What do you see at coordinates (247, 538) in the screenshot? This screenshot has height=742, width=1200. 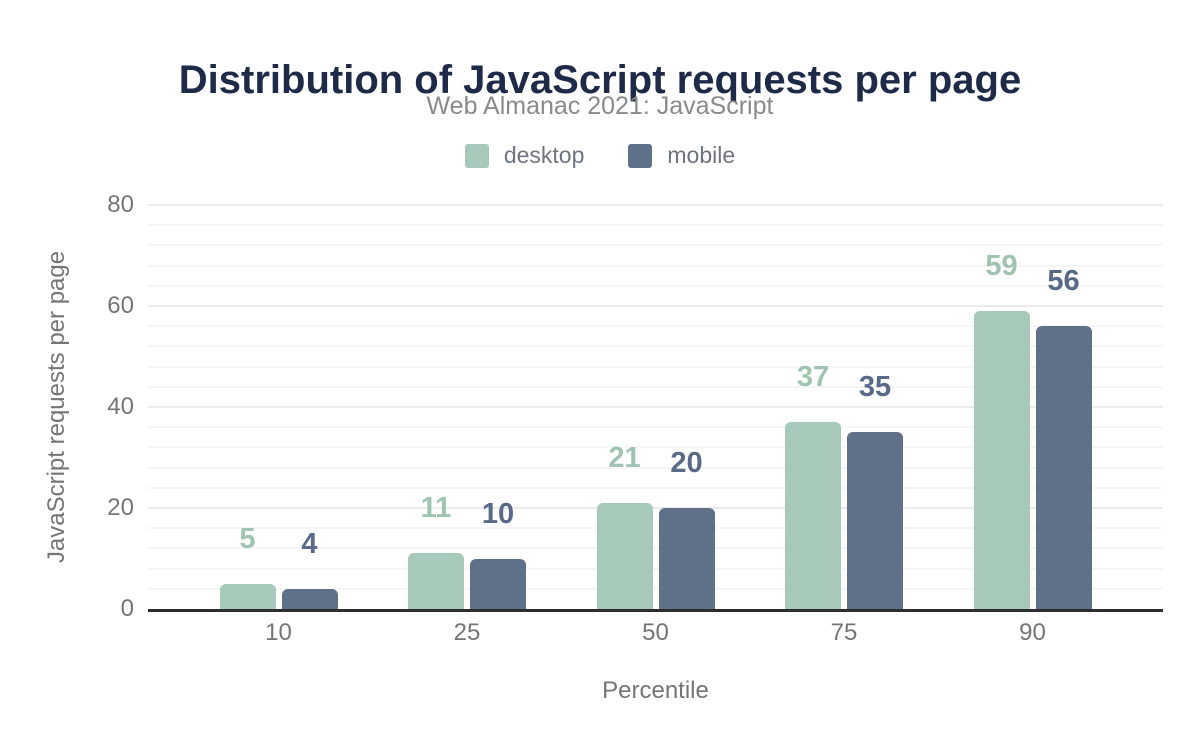 I see `value-label-desktop: 5` at bounding box center [247, 538].